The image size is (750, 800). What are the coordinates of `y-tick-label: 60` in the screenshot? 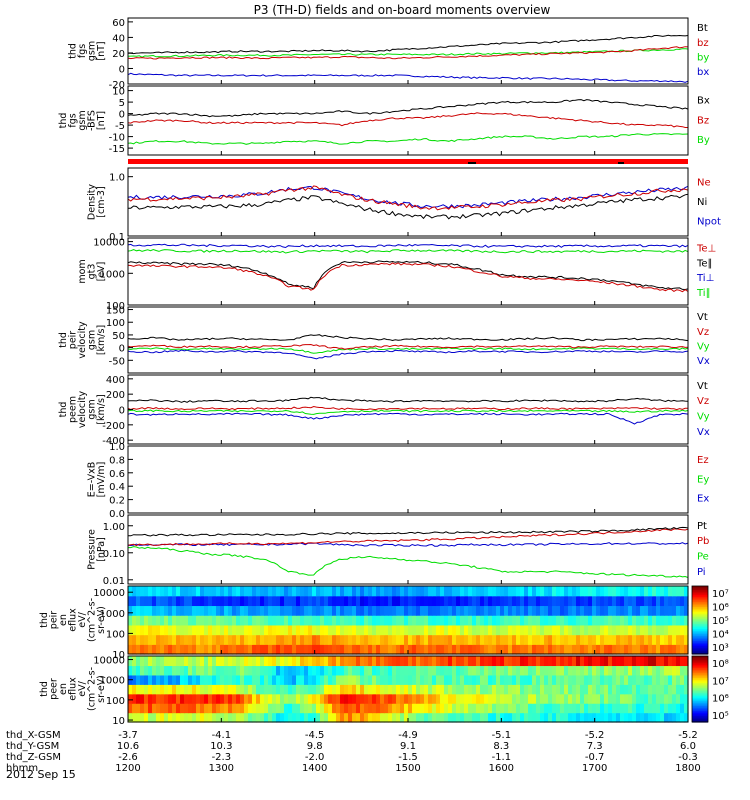 It's located at (118, 23).